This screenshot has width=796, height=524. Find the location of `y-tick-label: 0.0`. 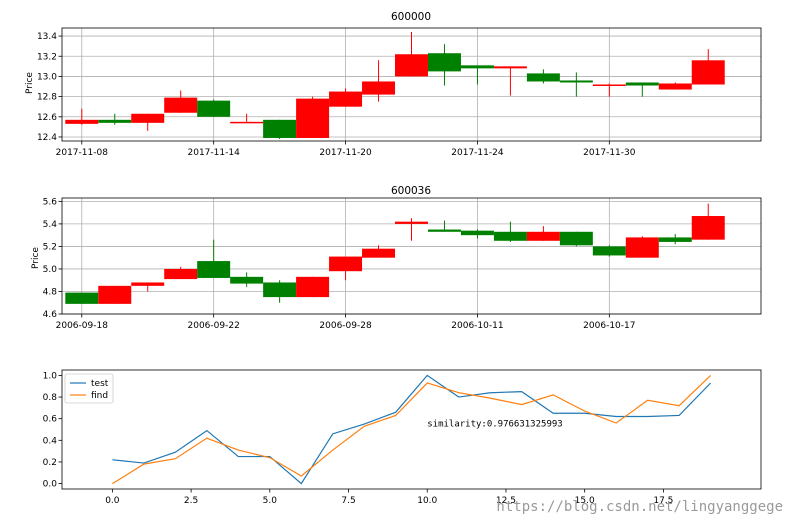

y-tick-label: 0.0 is located at coordinates (50, 485).